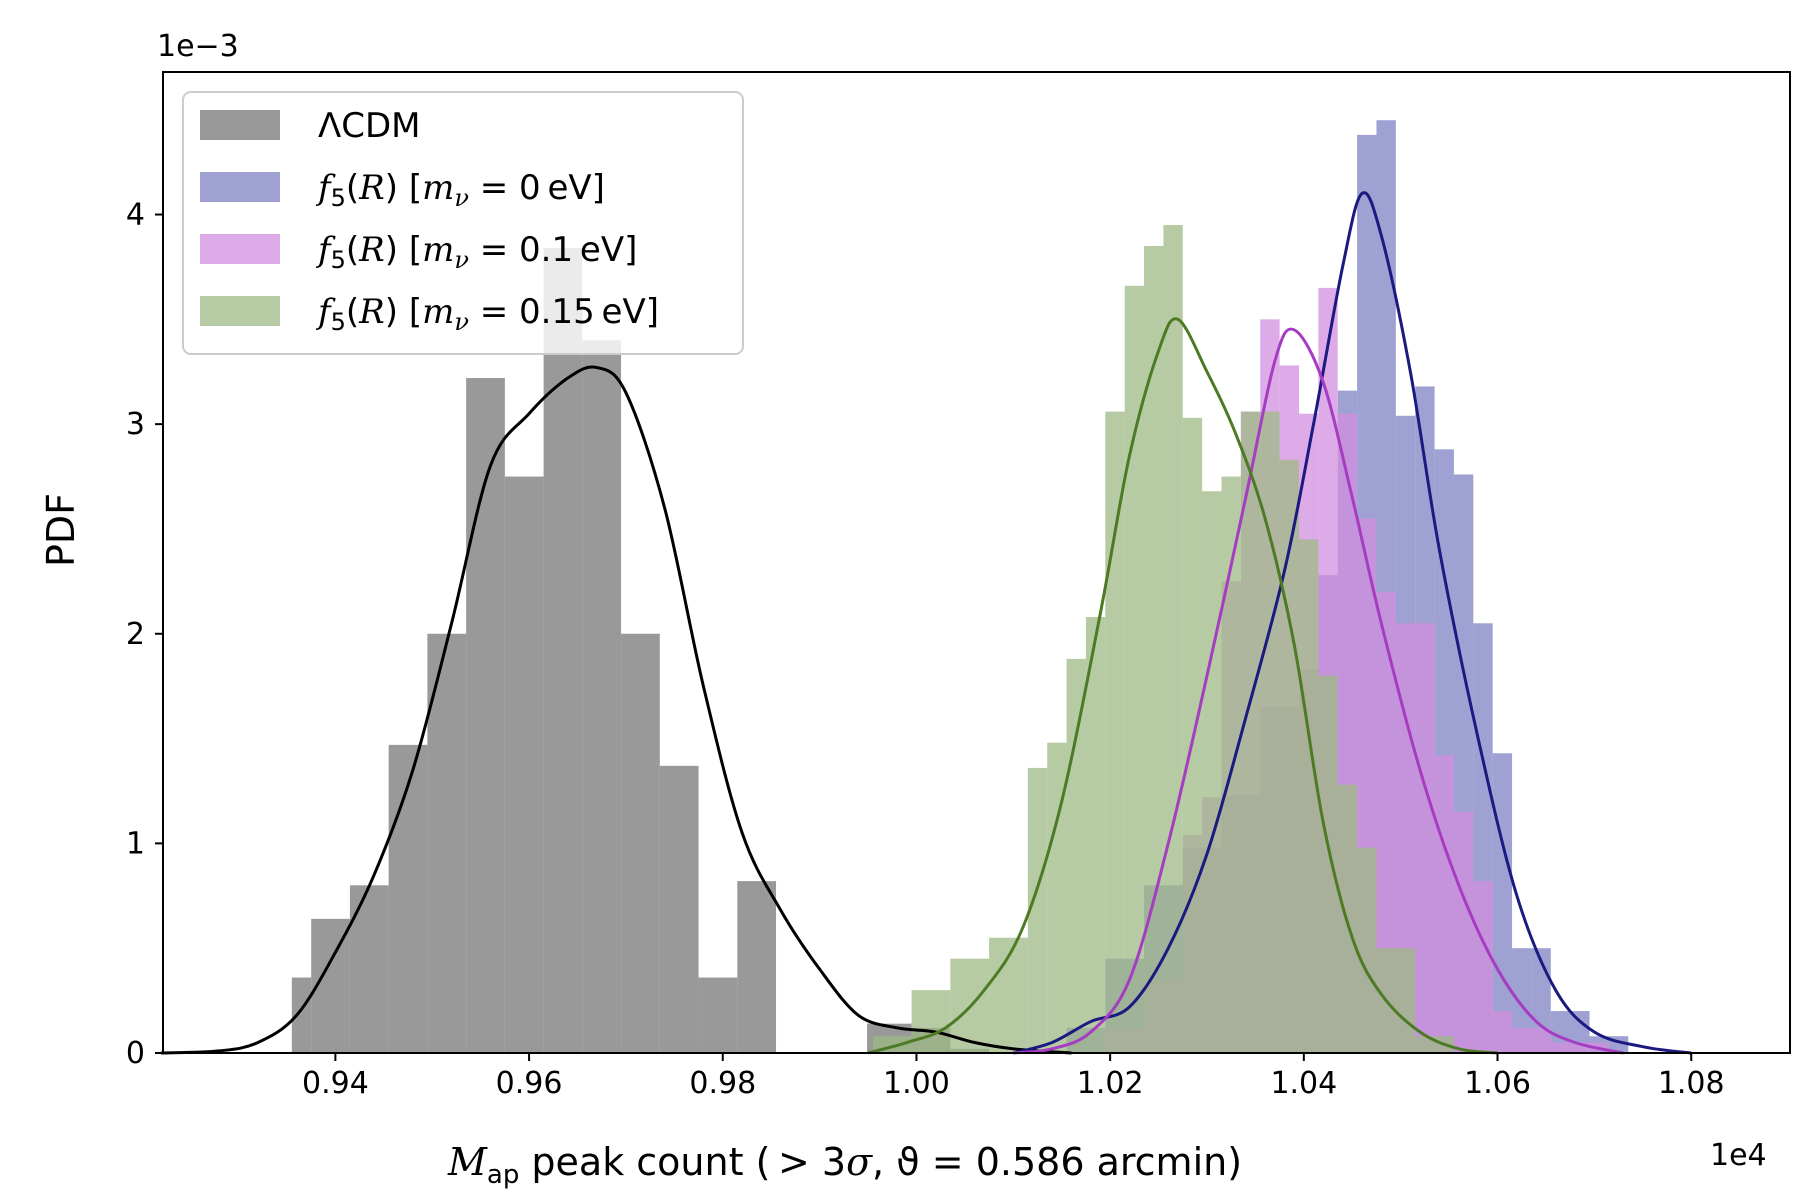 Image resolution: width=1800 pixels, height=1200 pixels. Describe the element at coordinates (1303, 1083) in the screenshot. I see `x-tick-label: 1.04` at that location.